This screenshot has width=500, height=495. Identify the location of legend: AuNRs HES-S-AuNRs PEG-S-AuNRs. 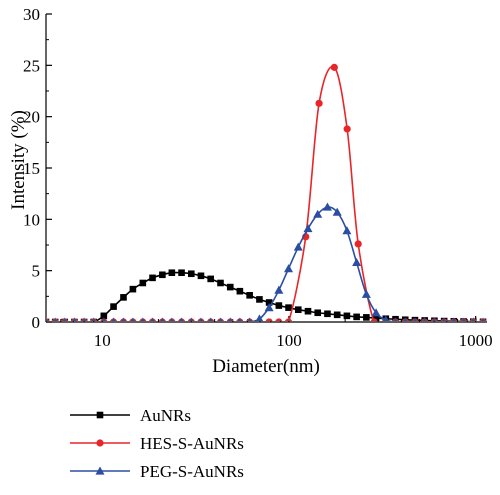
(157, 443).